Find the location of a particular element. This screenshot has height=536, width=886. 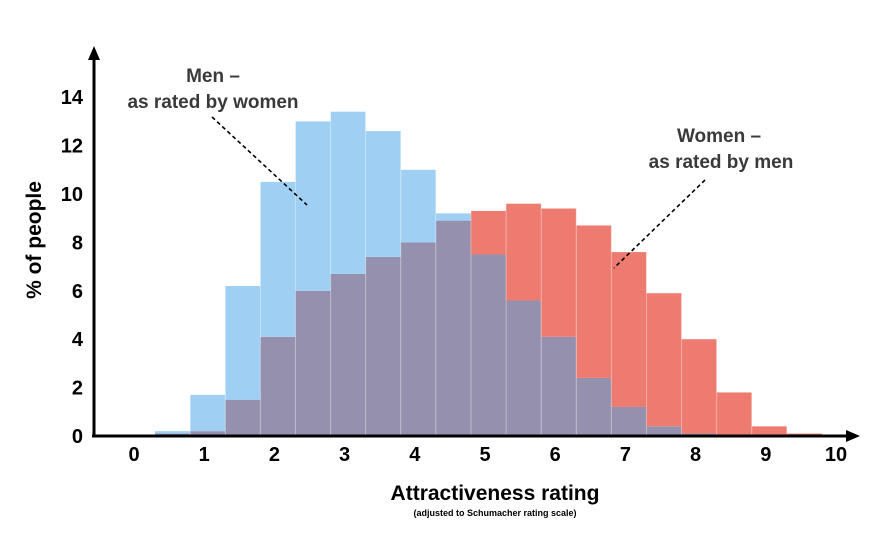

y-tick-labels: 0 2 4 6 8 10 12 14 is located at coordinates (72, 267).